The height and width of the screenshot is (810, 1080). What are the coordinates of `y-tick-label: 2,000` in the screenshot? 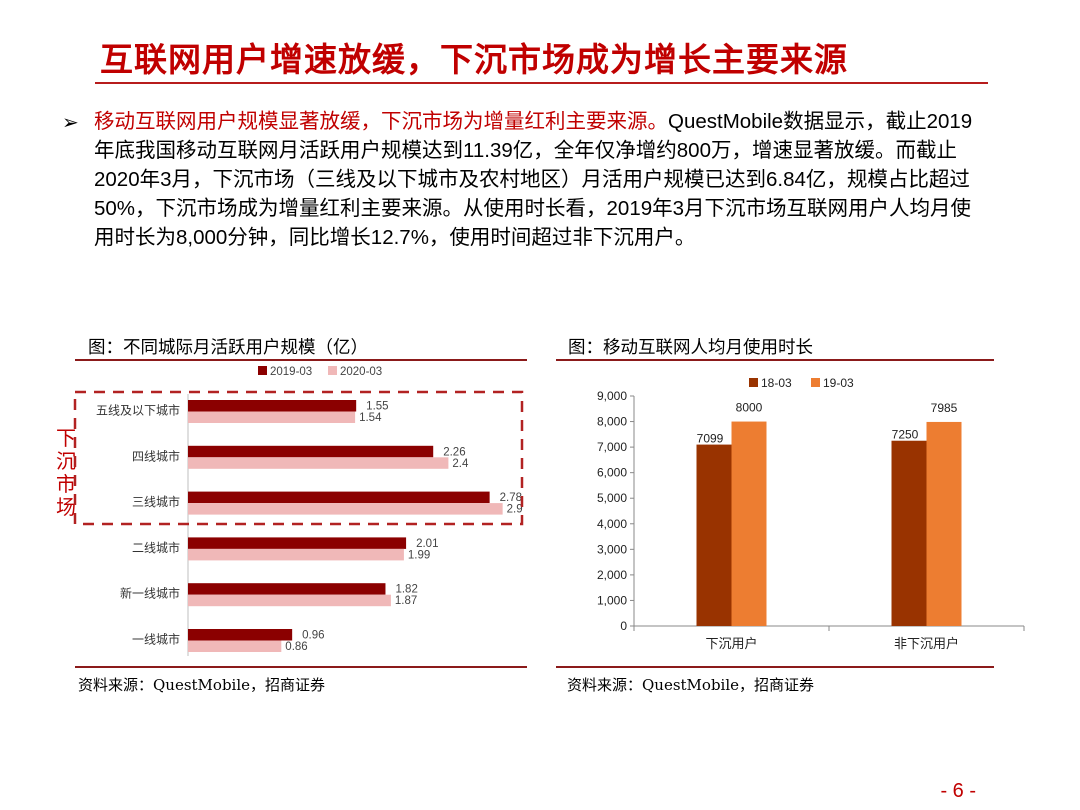 It's located at (612, 575).